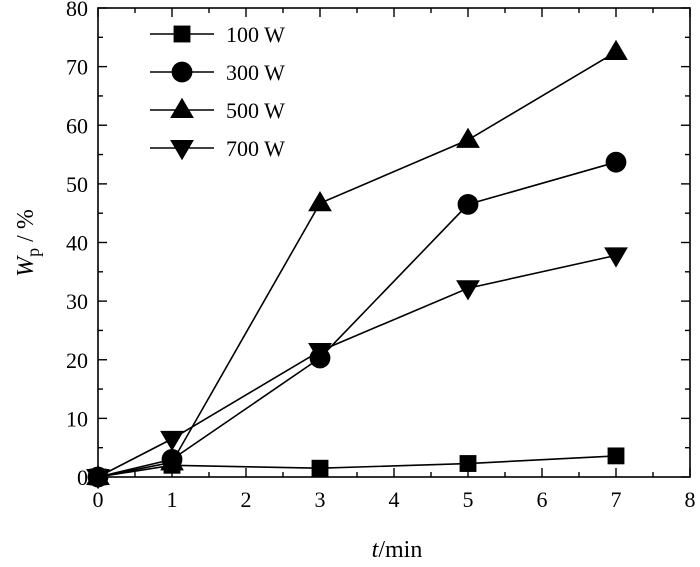 The width and height of the screenshot is (700, 567). Describe the element at coordinates (77, 418) in the screenshot. I see `y-tick-label: 10` at that location.